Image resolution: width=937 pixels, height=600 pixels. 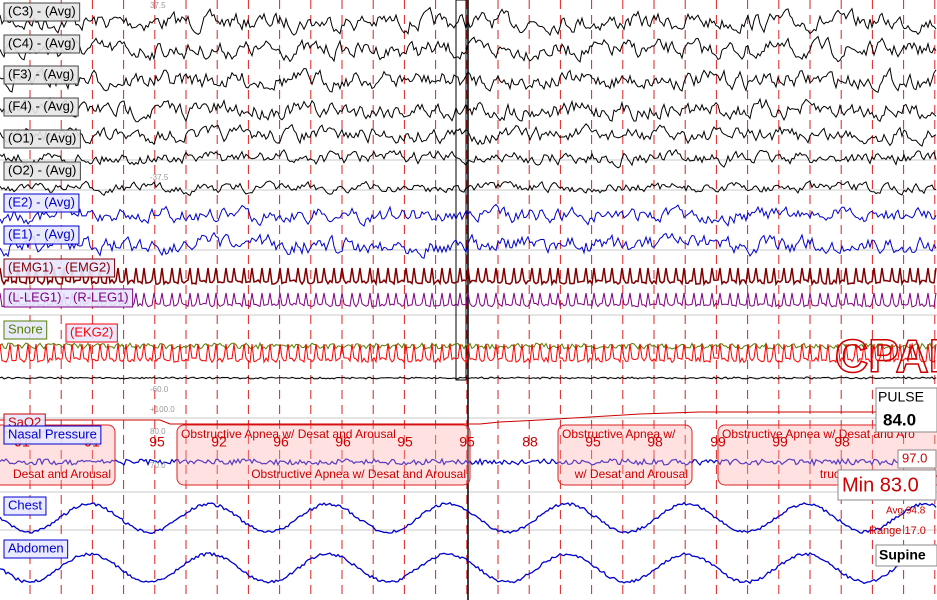 What do you see at coordinates (901, 397) in the screenshot?
I see `pulse-label: PULSE` at bounding box center [901, 397].